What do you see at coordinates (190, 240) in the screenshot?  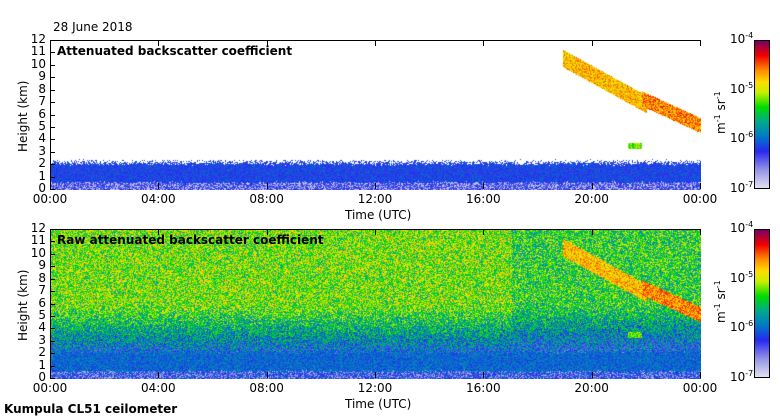 I see `panel-title: Raw attenuated backscatter coefficient` at bounding box center [190, 240].